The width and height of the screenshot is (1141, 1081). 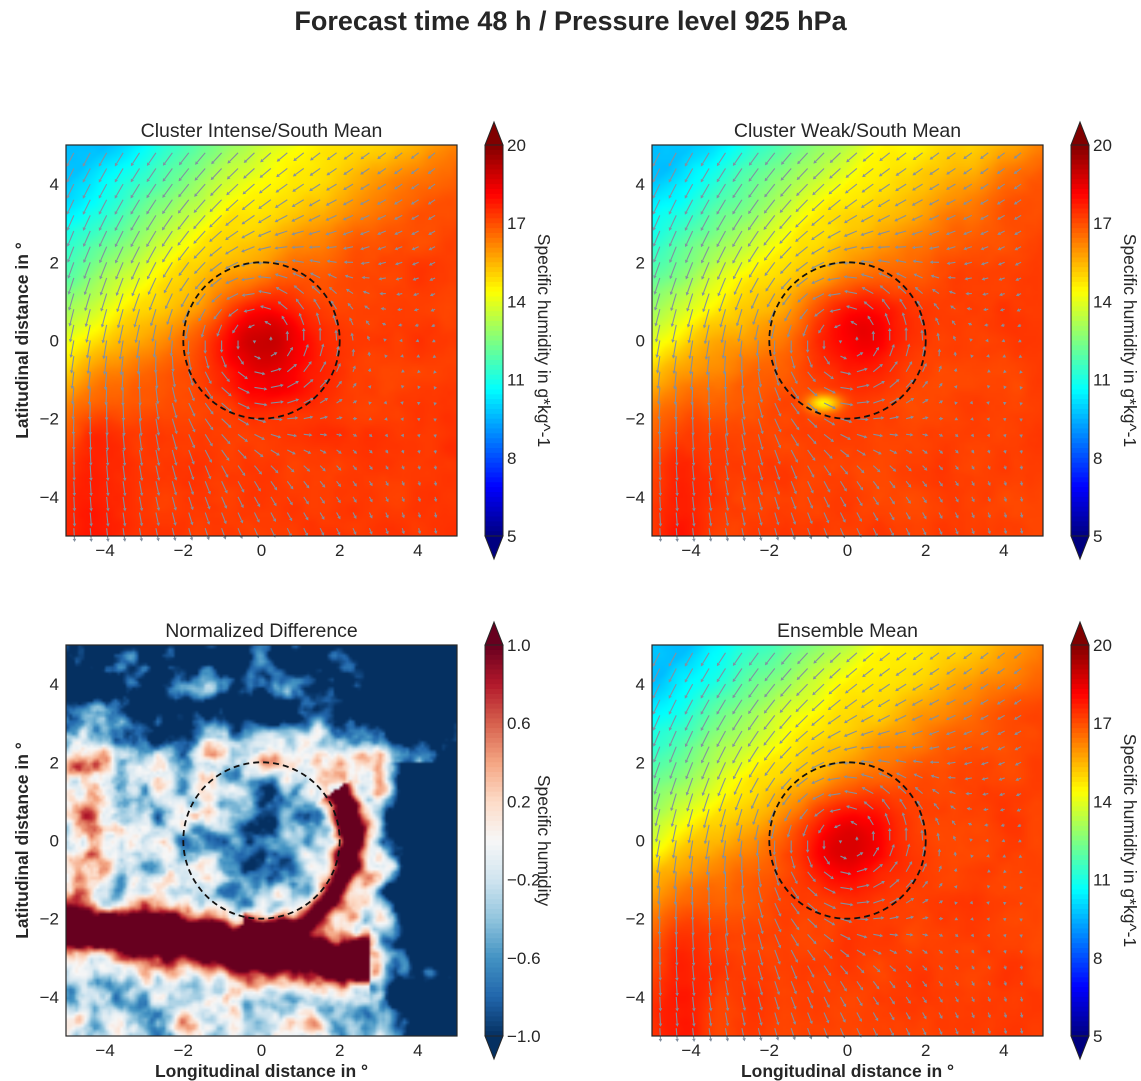 What do you see at coordinates (262, 131) in the screenshot?
I see `panel-title: Cluster Intense/South Mean` at bounding box center [262, 131].